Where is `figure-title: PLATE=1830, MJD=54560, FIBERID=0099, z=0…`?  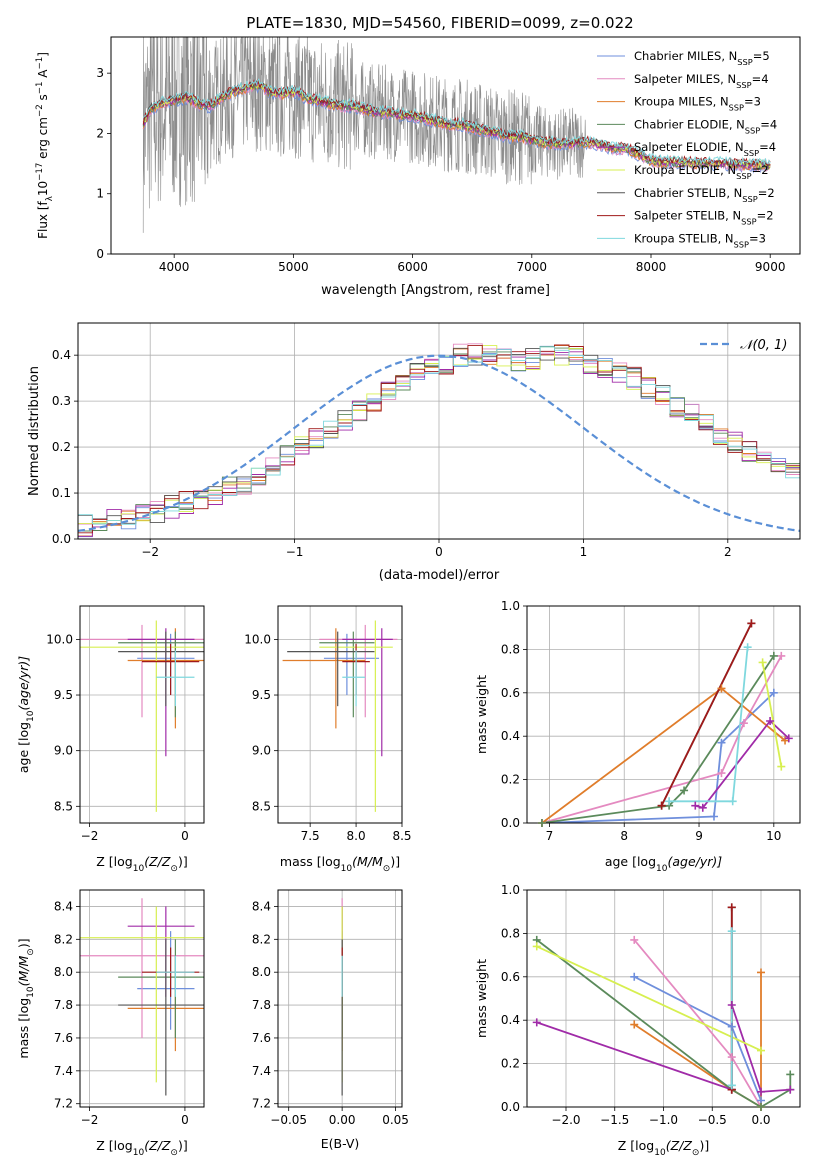
figure-title: PLATE=1830, MJD=54560, FIBERID=0099, z=0… is located at coordinates (439, 23).